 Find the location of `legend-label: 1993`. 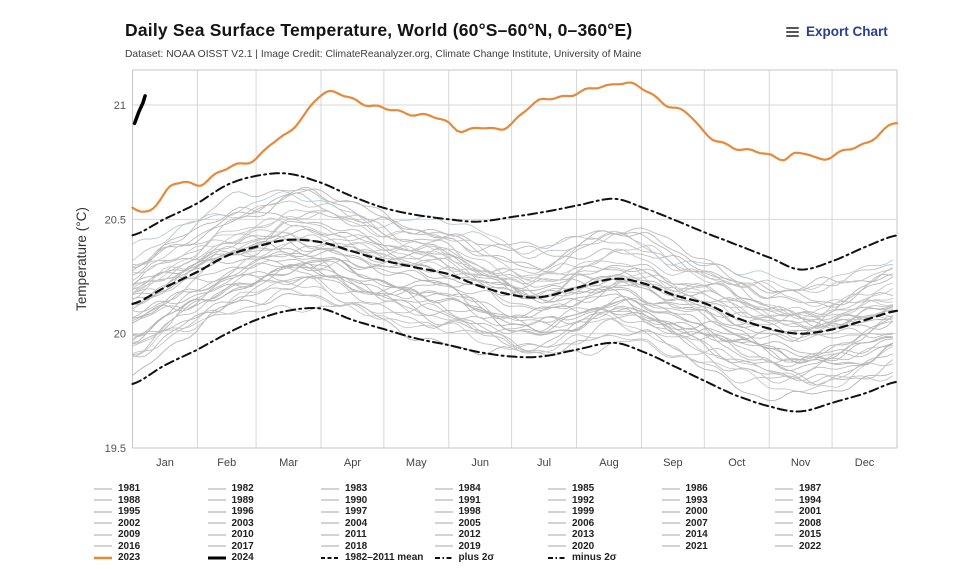

legend-label: 1993 is located at coordinates (696, 500).